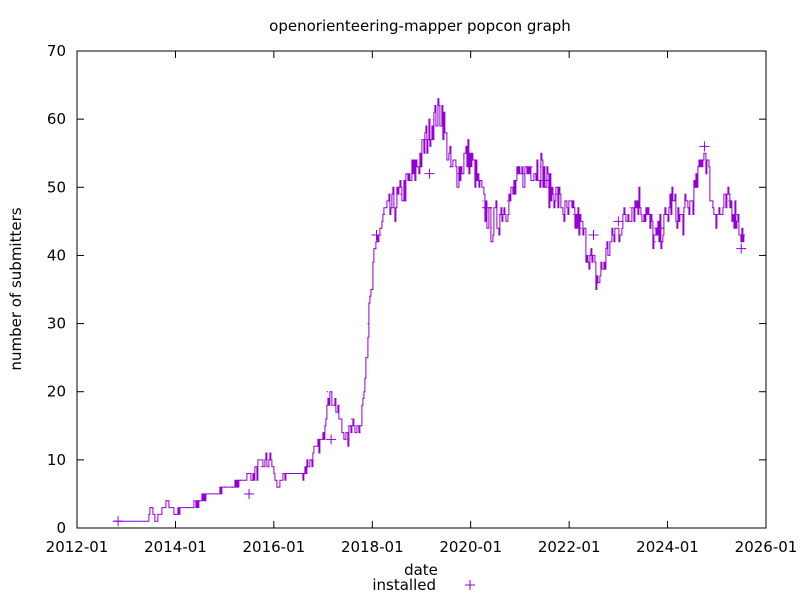 The width and height of the screenshot is (800, 600). What do you see at coordinates (372, 547) in the screenshot?
I see `x-tick-label: 2018-01` at bounding box center [372, 547].